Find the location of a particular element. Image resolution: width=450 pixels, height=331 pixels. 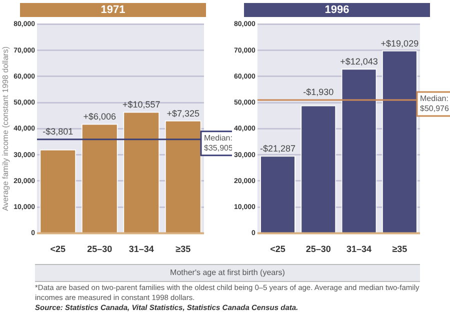

annotation: +$6,006 is located at coordinates (99, 117).